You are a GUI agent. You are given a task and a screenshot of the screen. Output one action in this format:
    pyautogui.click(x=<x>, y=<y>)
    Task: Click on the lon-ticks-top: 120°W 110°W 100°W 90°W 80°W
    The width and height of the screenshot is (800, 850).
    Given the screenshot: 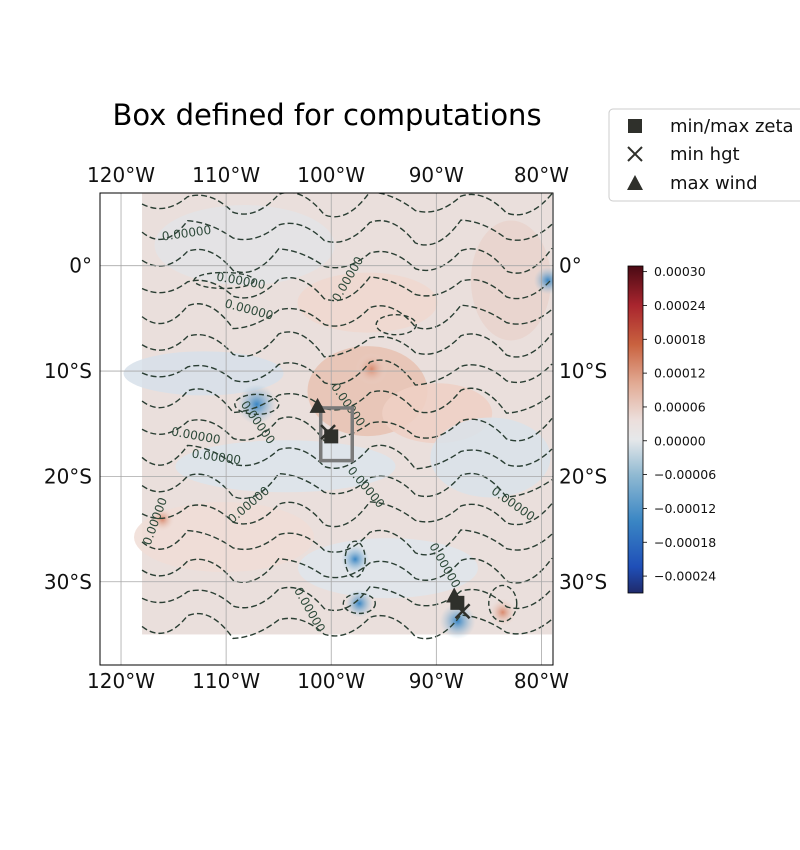 What is the action you would take?
    pyautogui.click(x=328, y=175)
    